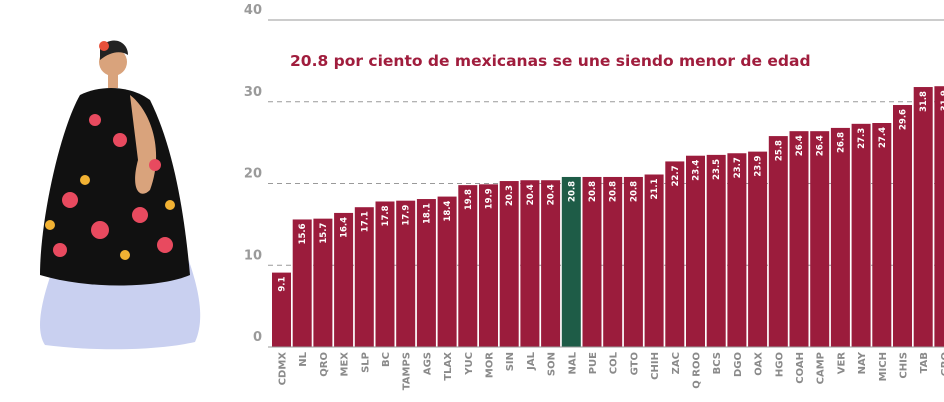 This screenshot has height=402, width=944. What do you see at coordinates (759, 364) in the screenshot?
I see `x-tick-label: OAX` at bounding box center [759, 364].